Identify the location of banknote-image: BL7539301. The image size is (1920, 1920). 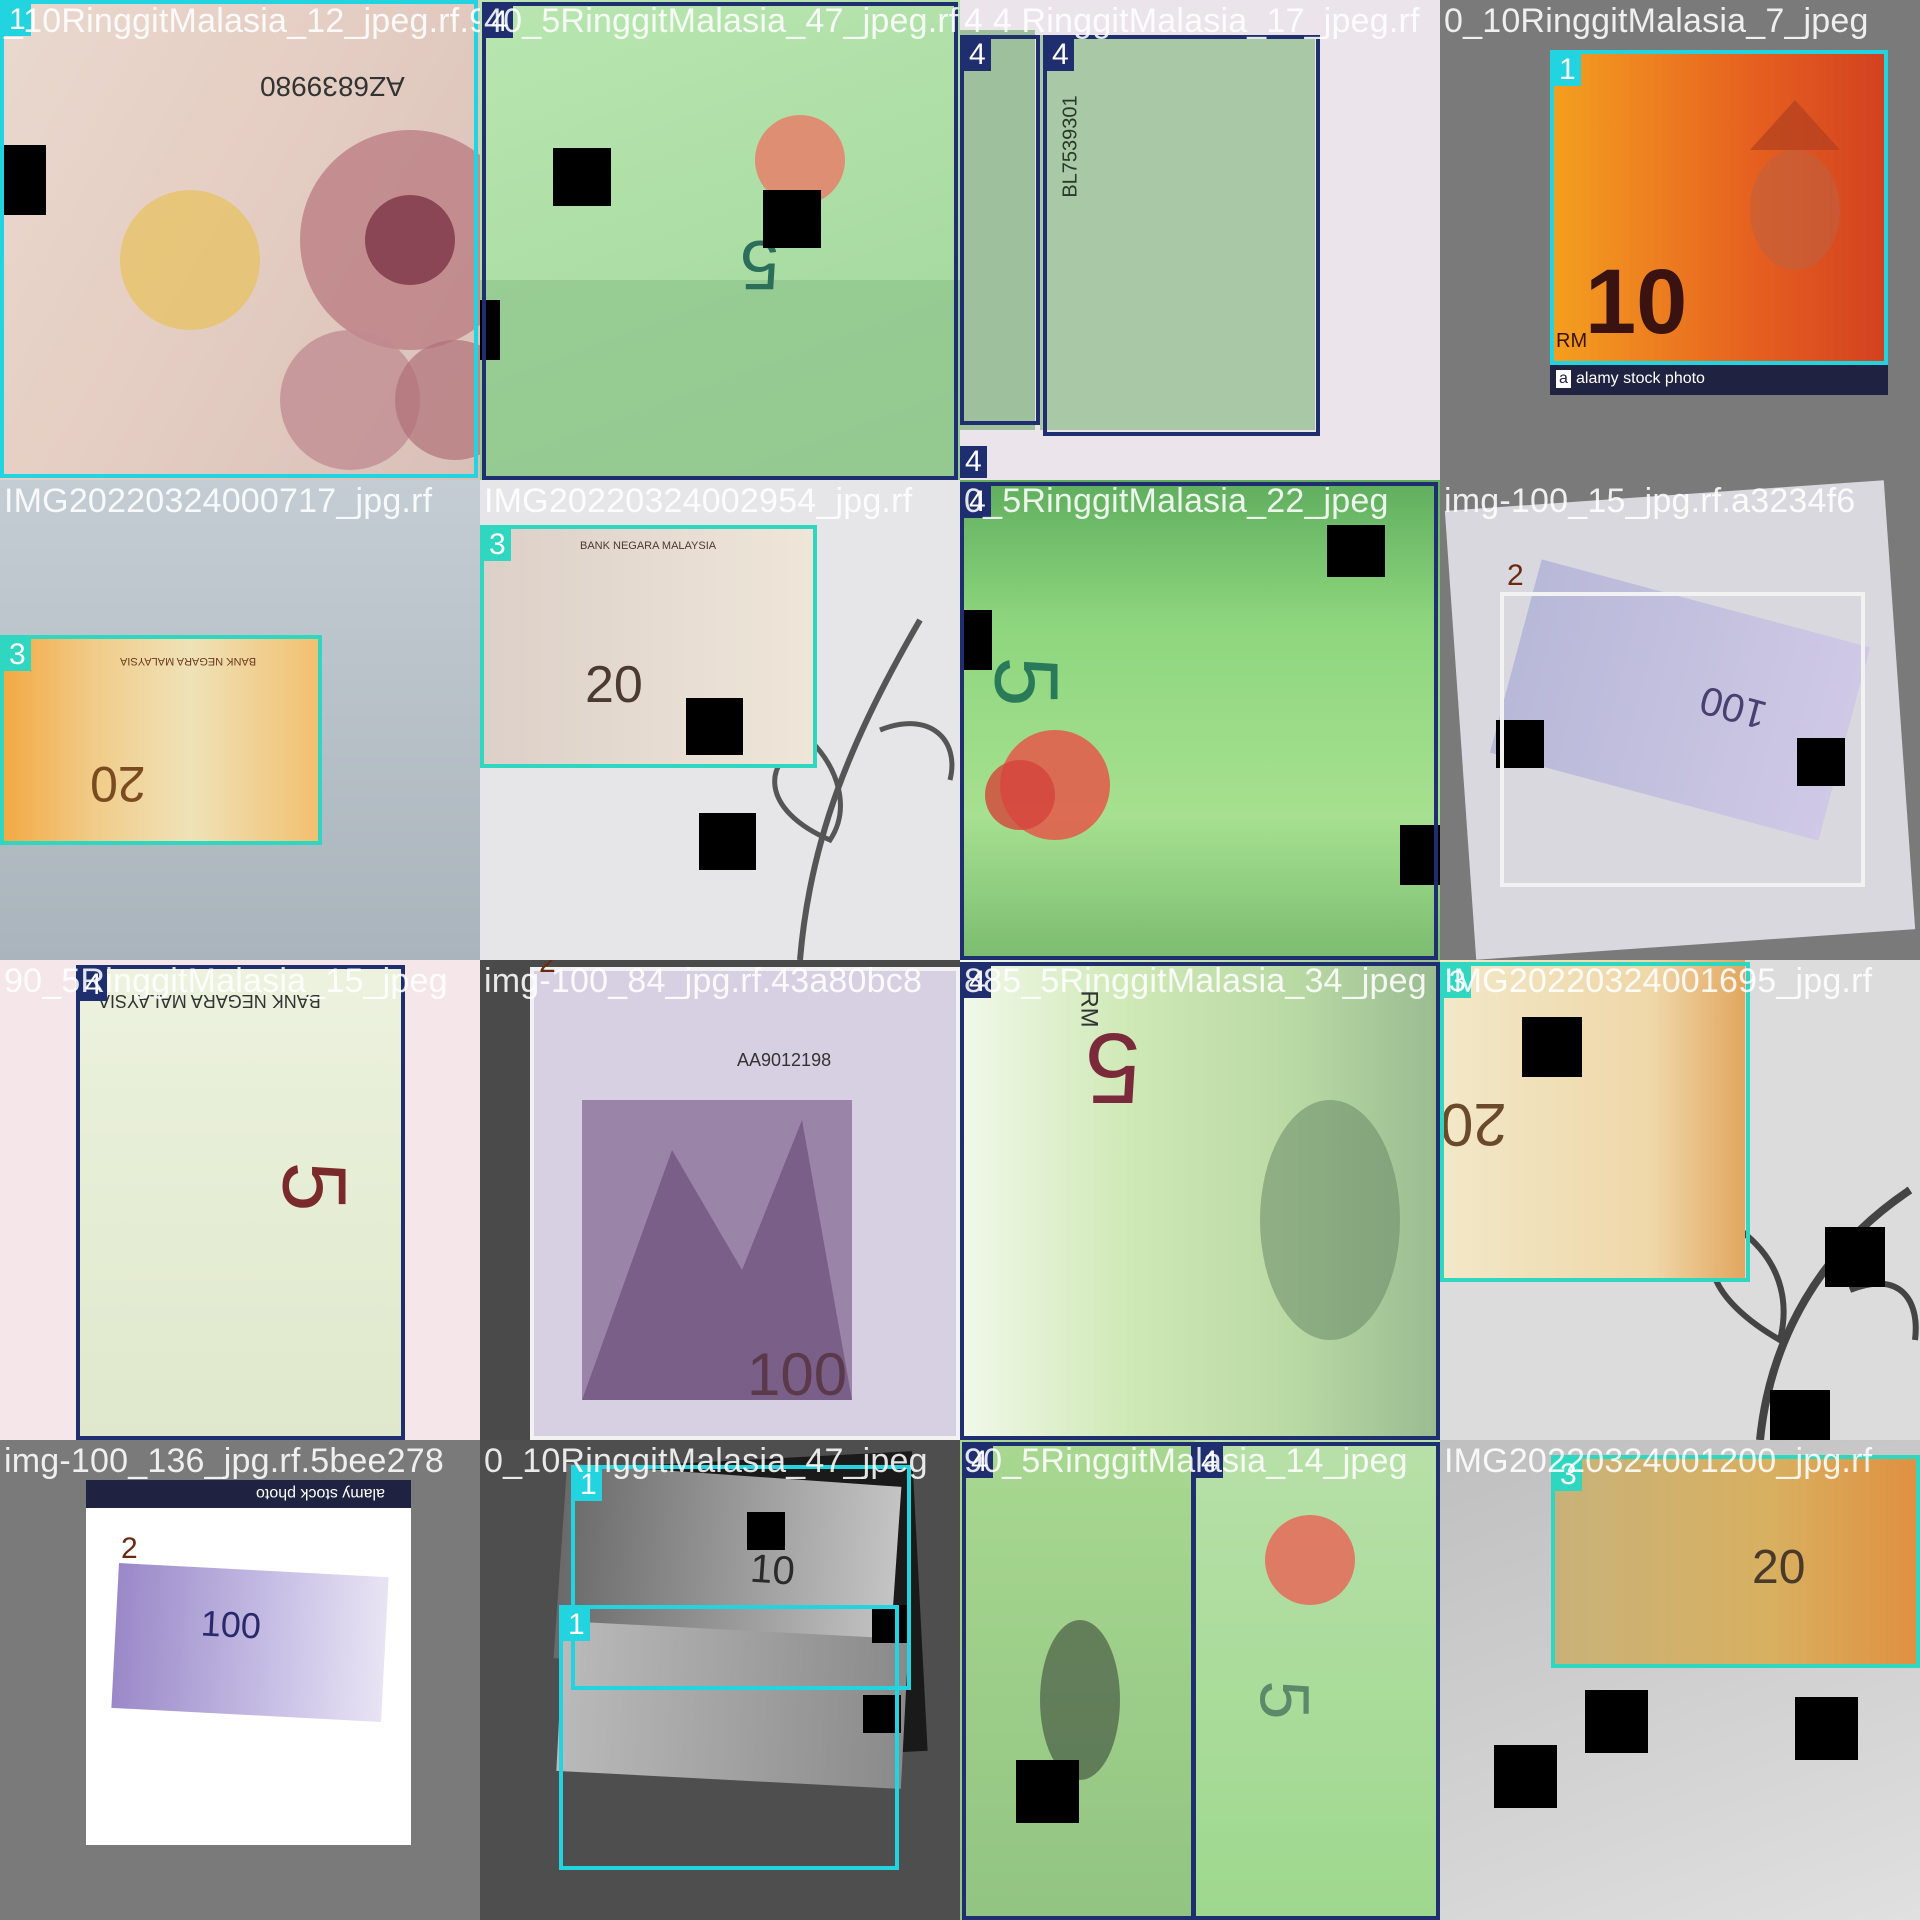
(1177, 232).